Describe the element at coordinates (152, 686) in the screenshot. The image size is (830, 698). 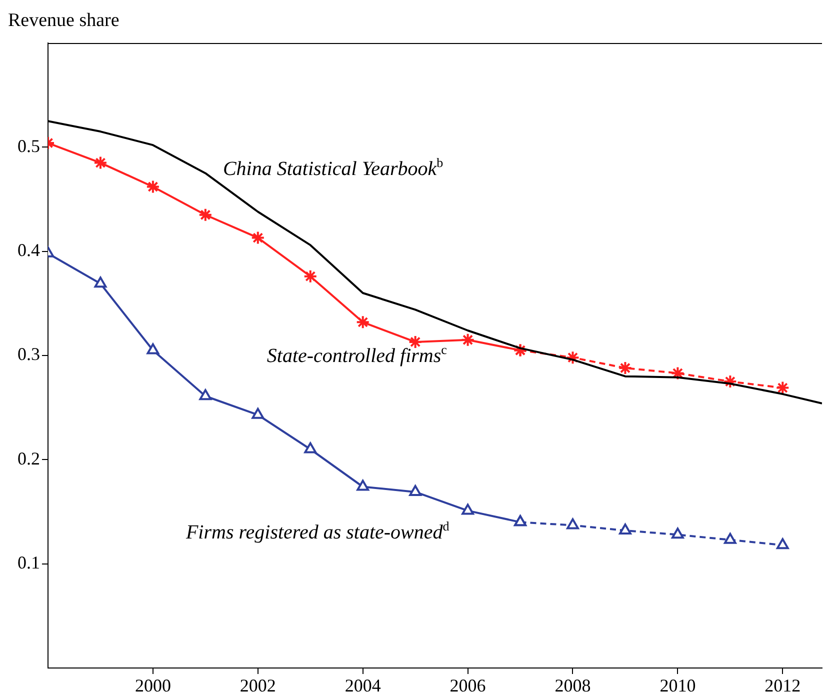
I see `x-tick-label: 2000` at that location.